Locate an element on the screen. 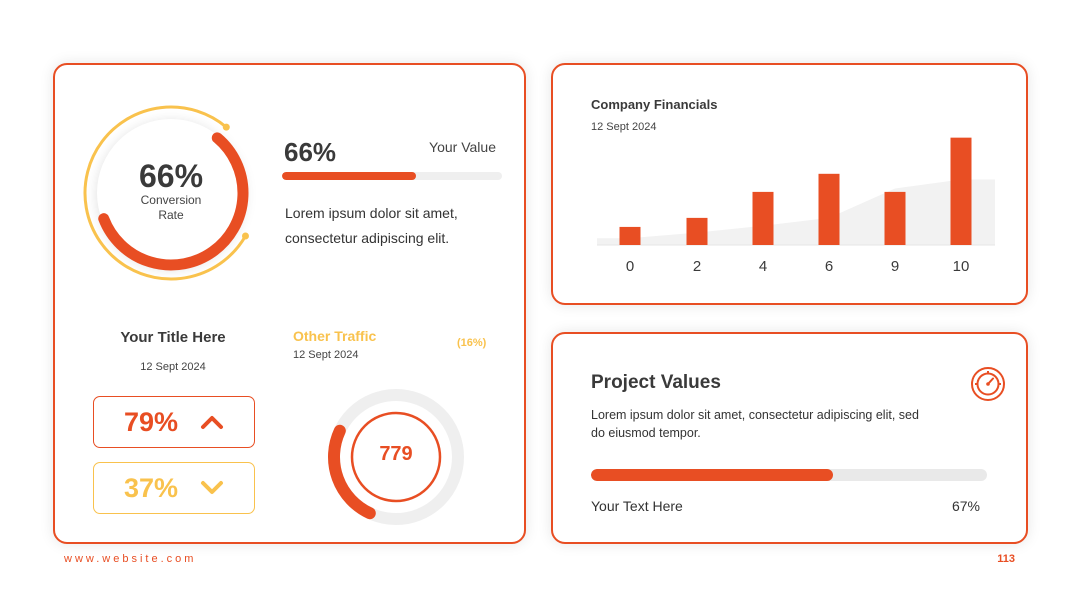  traffic-date: 12 Sept 2024 is located at coordinates (326, 355).